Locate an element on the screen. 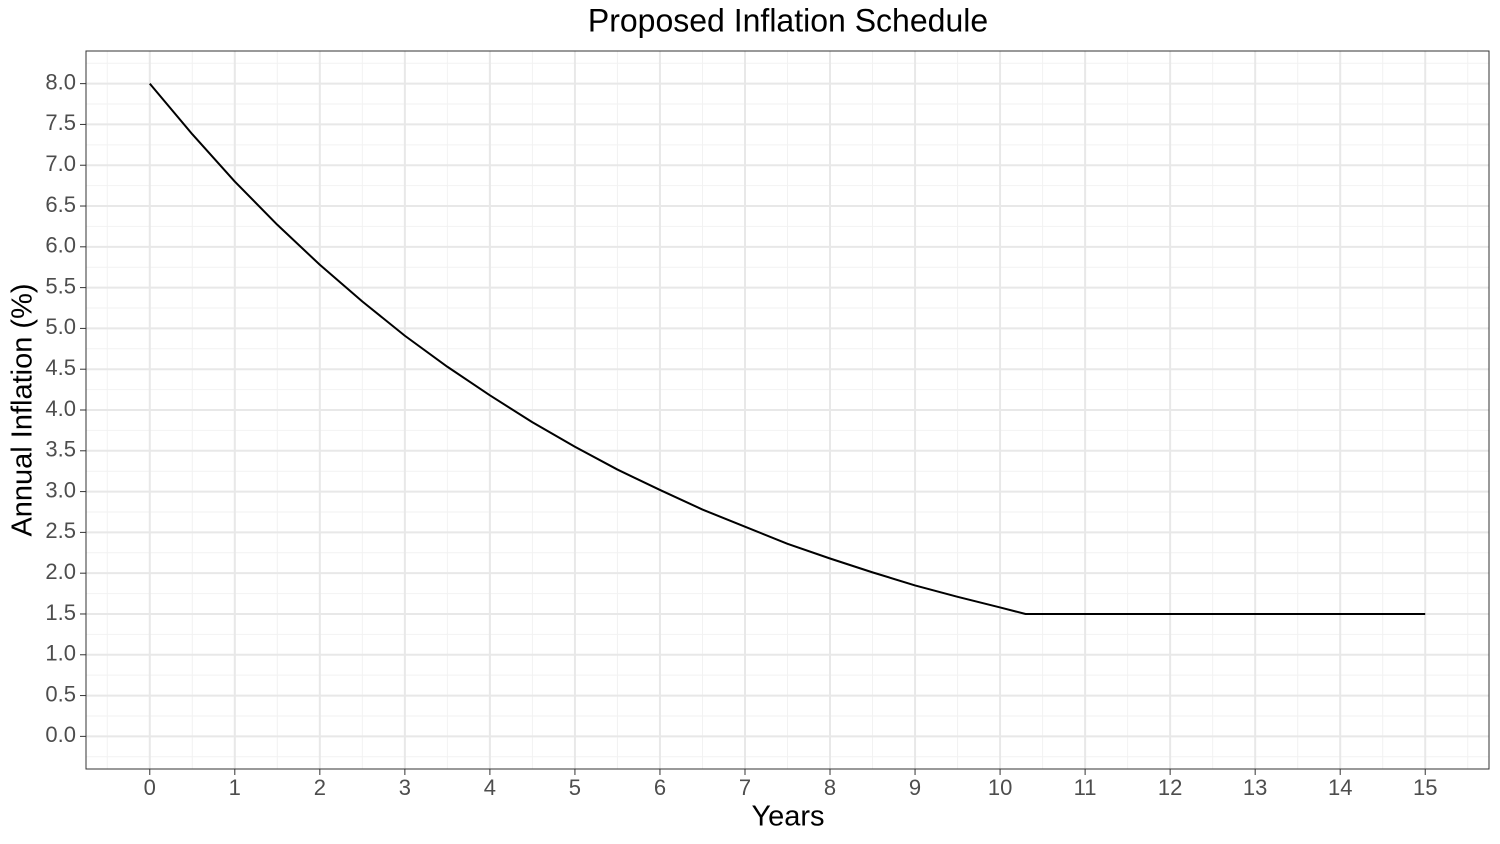 This screenshot has height=844, width=1500. y-tick-label: 7.5 is located at coordinates (60, 122).